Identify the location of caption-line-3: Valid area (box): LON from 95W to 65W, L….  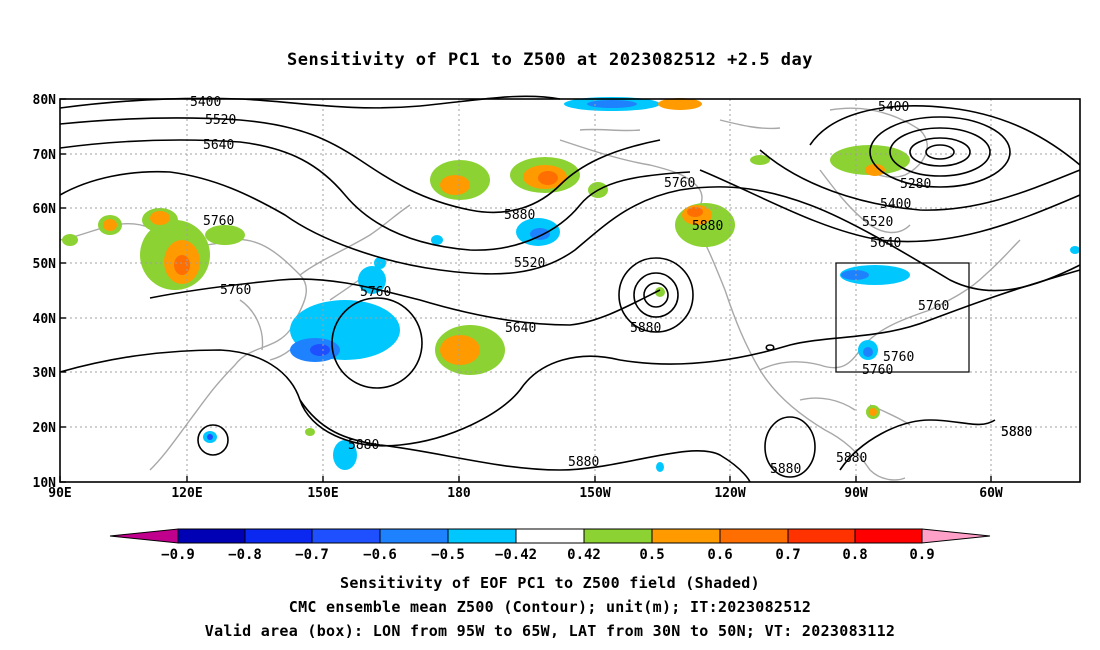
(550, 631).